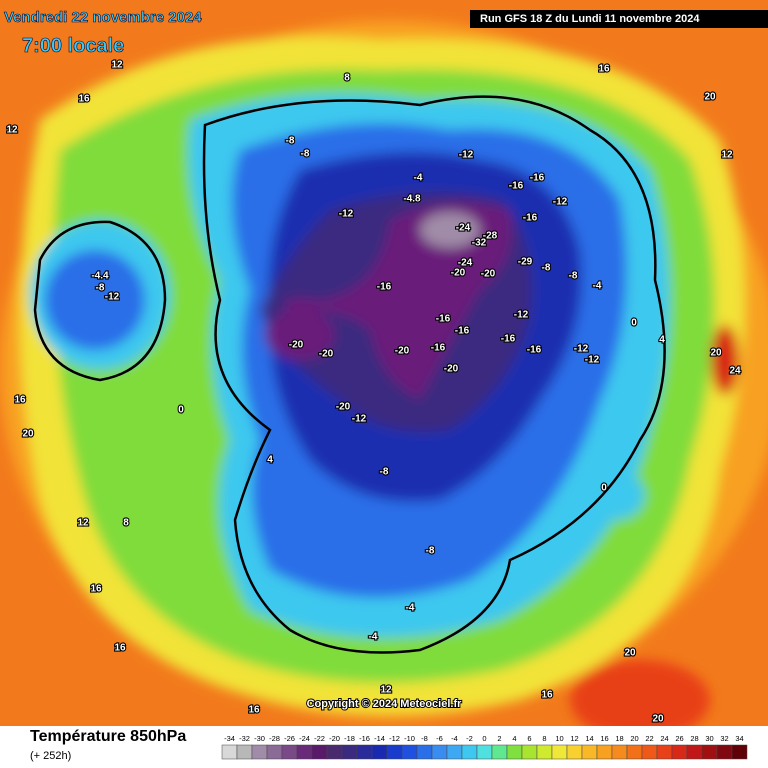  I want to click on contour-label: -4.4, so click(100, 276).